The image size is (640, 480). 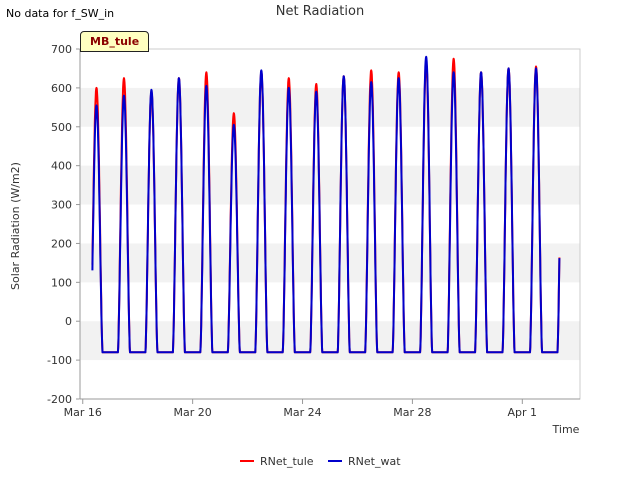 What do you see at coordinates (320, 11) in the screenshot?
I see `chart-title: Net Radiation` at bounding box center [320, 11].